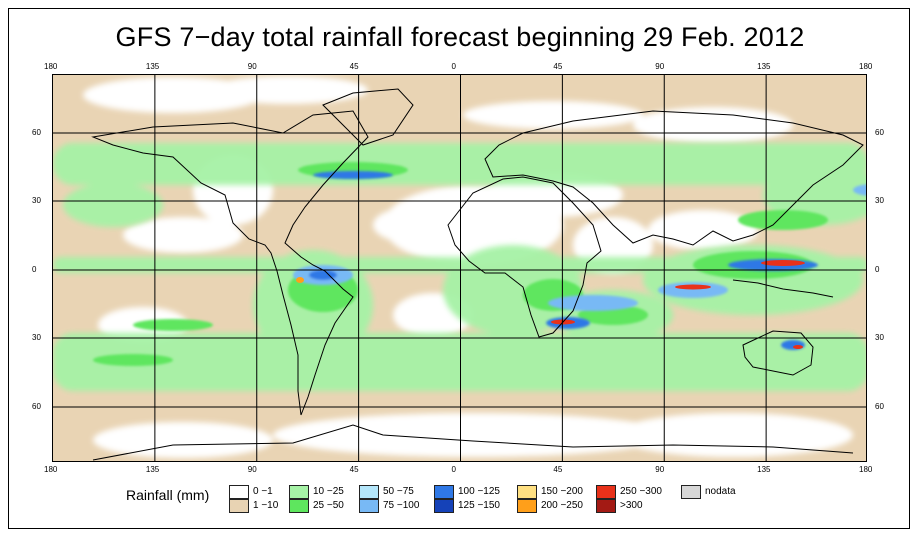  I want to click on legend-label: 100 −125, so click(479, 491).